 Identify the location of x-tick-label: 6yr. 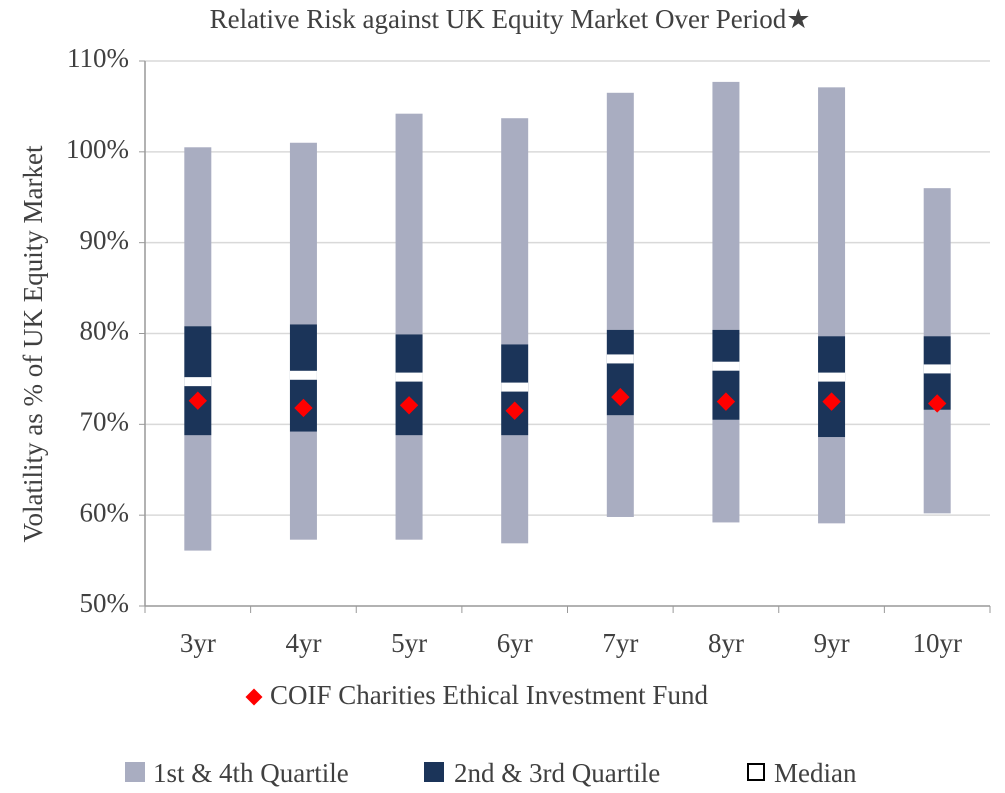
(515, 643).